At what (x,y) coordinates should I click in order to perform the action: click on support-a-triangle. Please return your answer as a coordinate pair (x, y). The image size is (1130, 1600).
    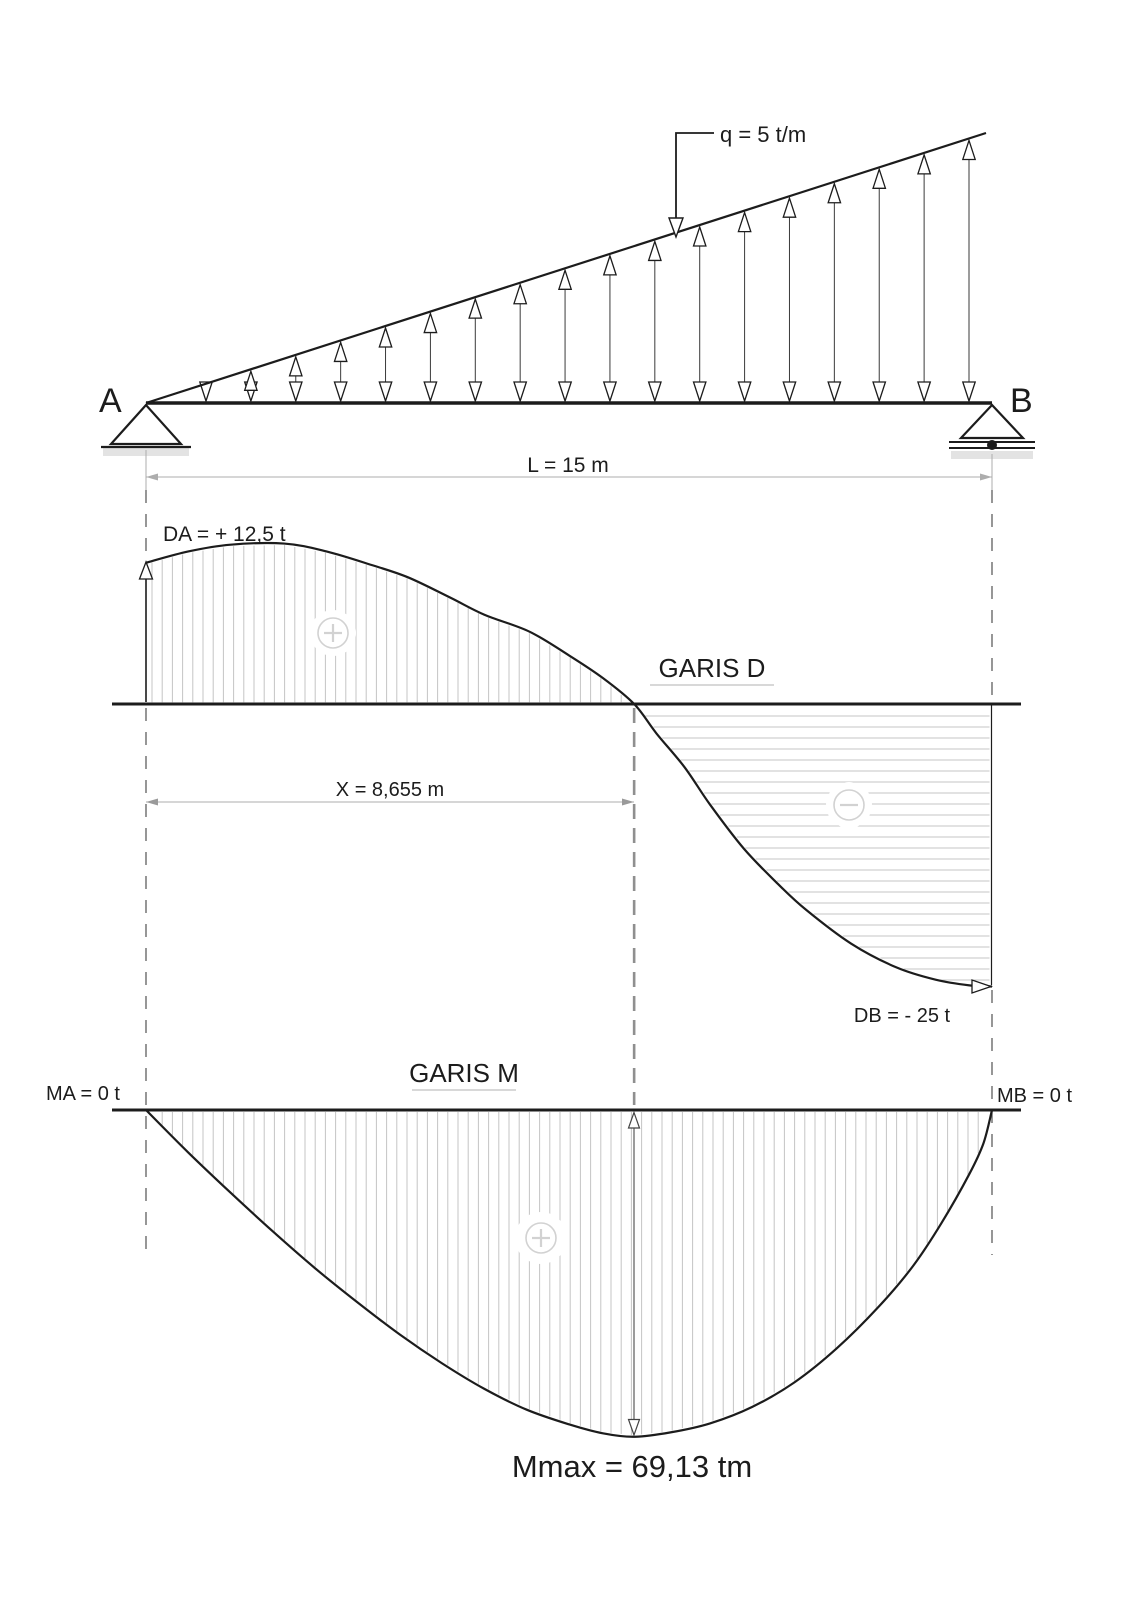
    Looking at the image, I should click on (146, 424).